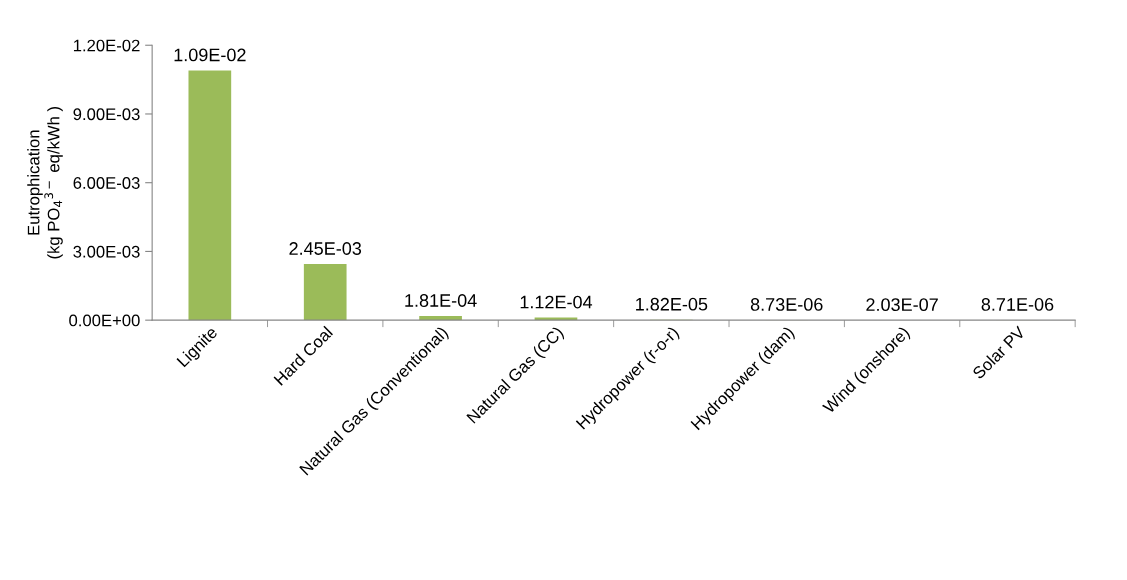 Image resolution: width=1127 pixels, height=580 pixels. What do you see at coordinates (106, 45) in the screenshot?
I see `y-tick-label: 1.20E-02` at bounding box center [106, 45].